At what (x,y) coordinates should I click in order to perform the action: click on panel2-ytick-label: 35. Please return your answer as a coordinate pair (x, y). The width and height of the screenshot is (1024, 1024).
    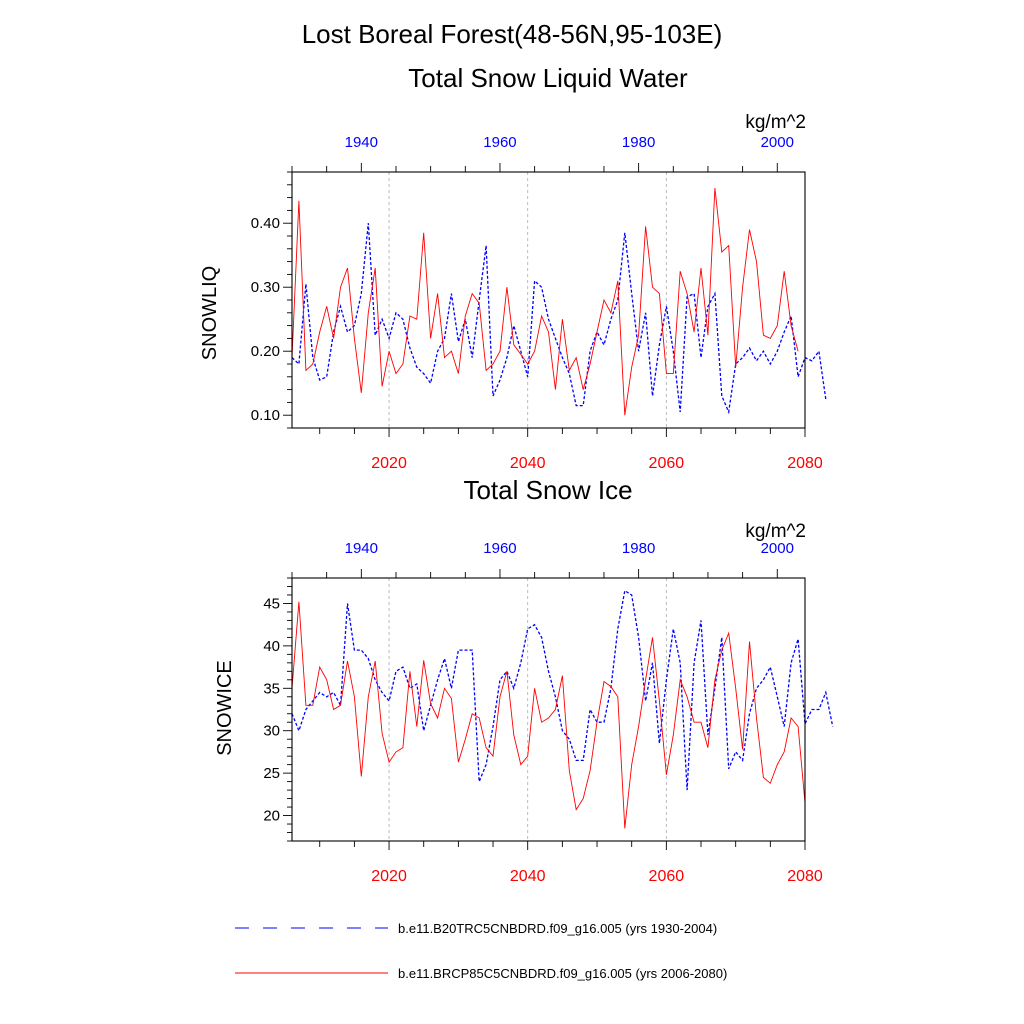
    Looking at the image, I should click on (271, 688).